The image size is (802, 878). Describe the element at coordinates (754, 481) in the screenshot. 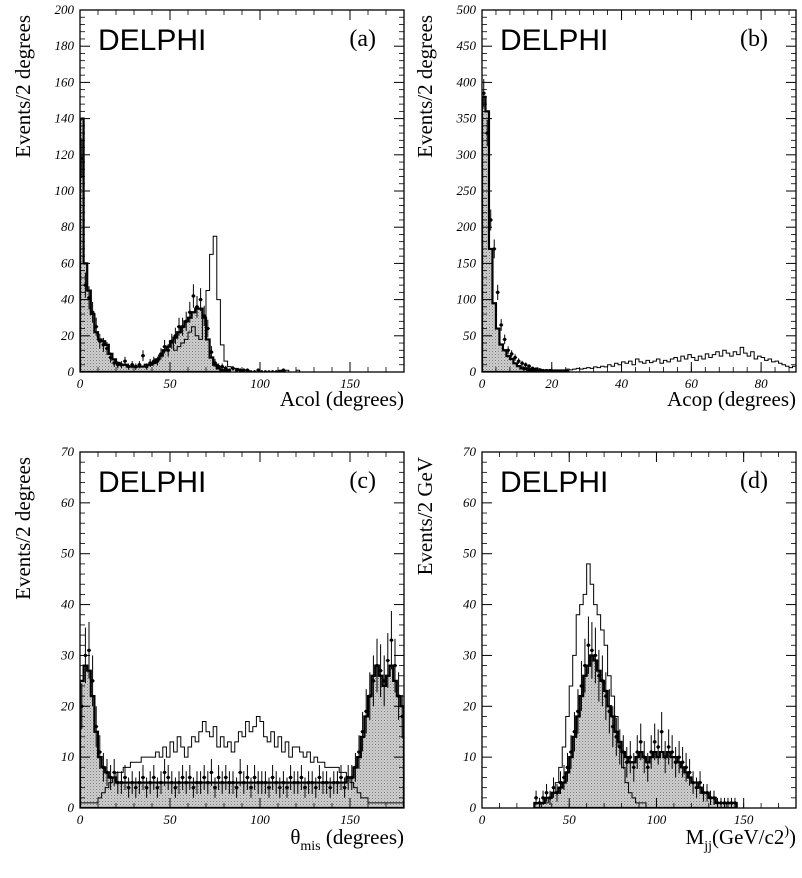

I see `panel-tag: (d)` at that location.